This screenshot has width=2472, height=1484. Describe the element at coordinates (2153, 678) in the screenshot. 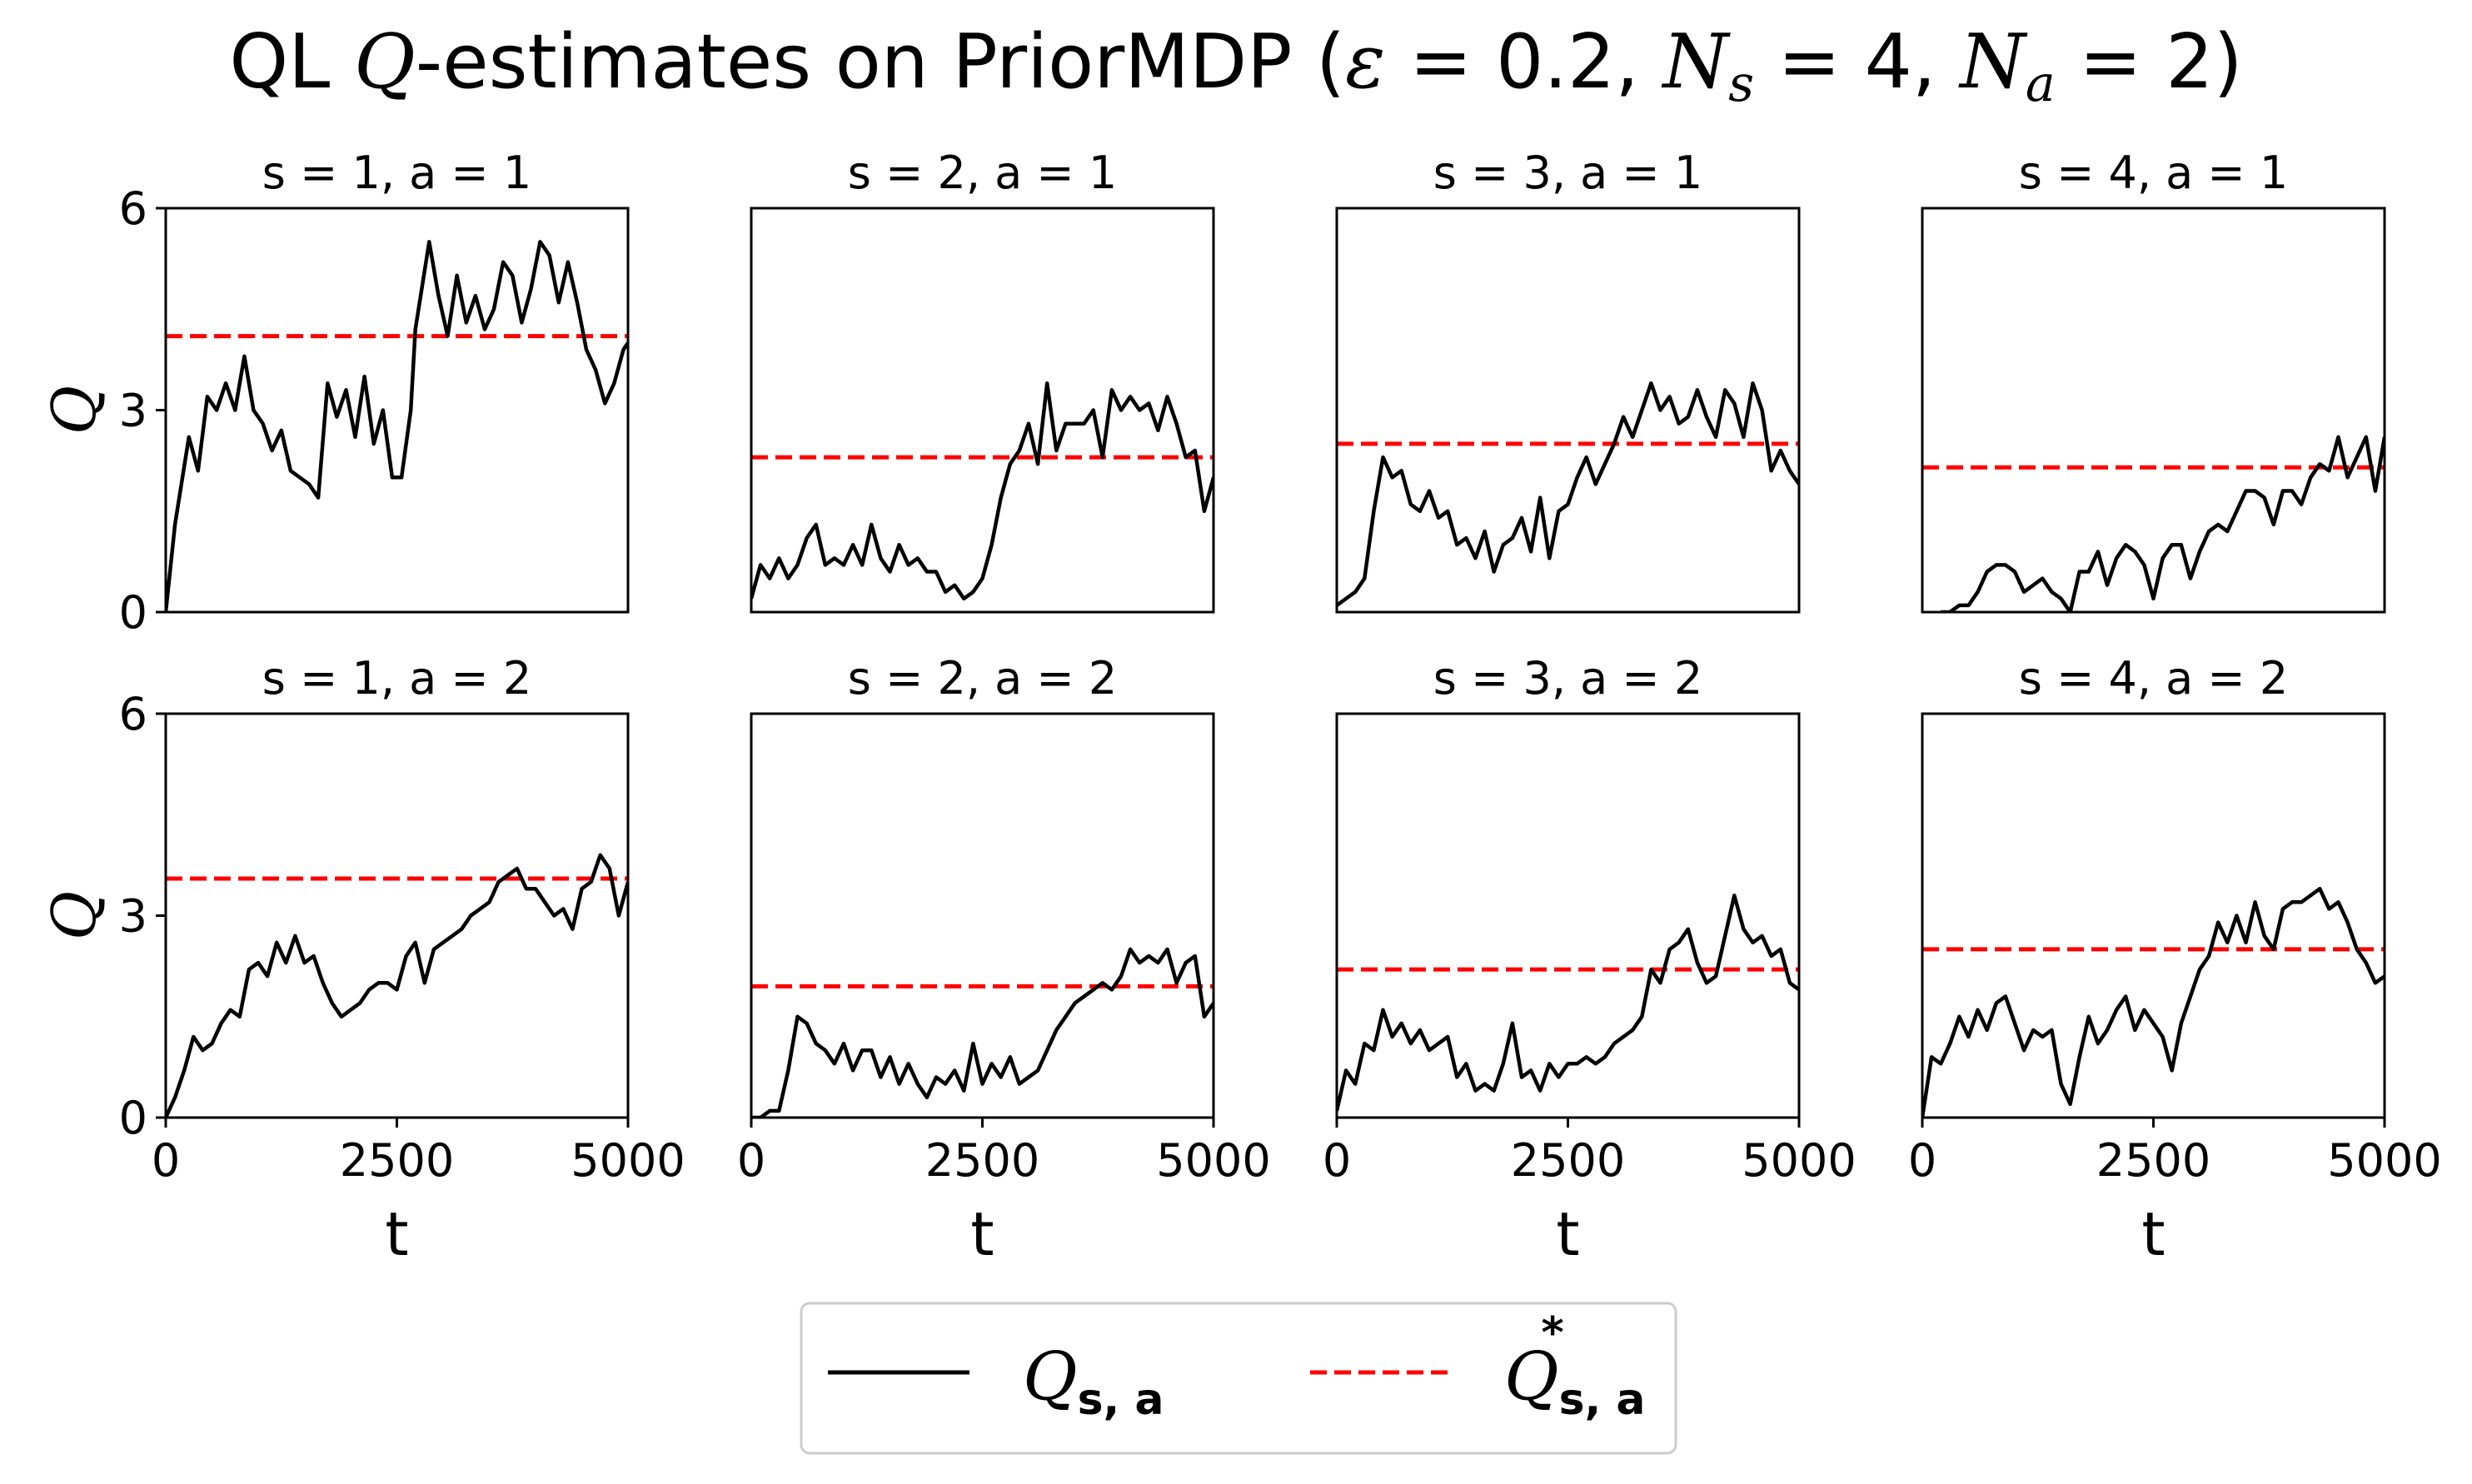

I see `panel-title: s = 4, a = 2` at that location.